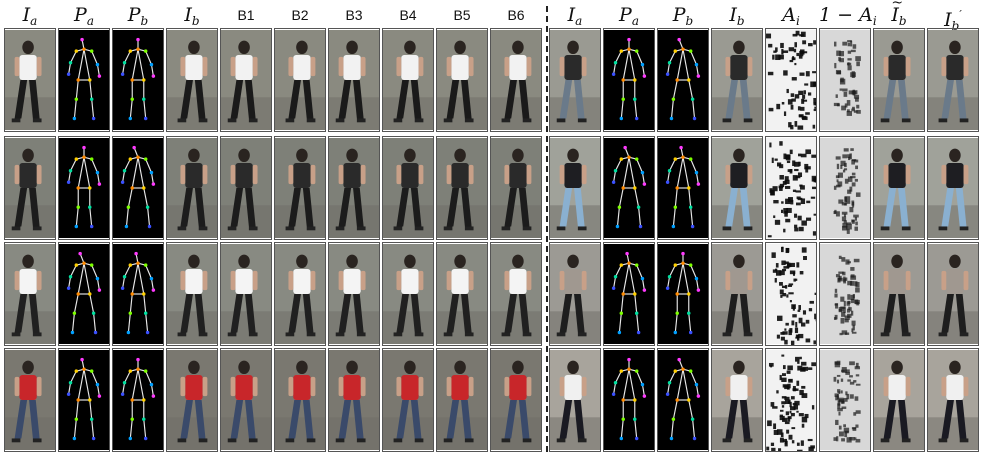 This screenshot has height=454, width=986. What do you see at coordinates (354, 15) in the screenshot?
I see `left-header-6: B3` at bounding box center [354, 15].